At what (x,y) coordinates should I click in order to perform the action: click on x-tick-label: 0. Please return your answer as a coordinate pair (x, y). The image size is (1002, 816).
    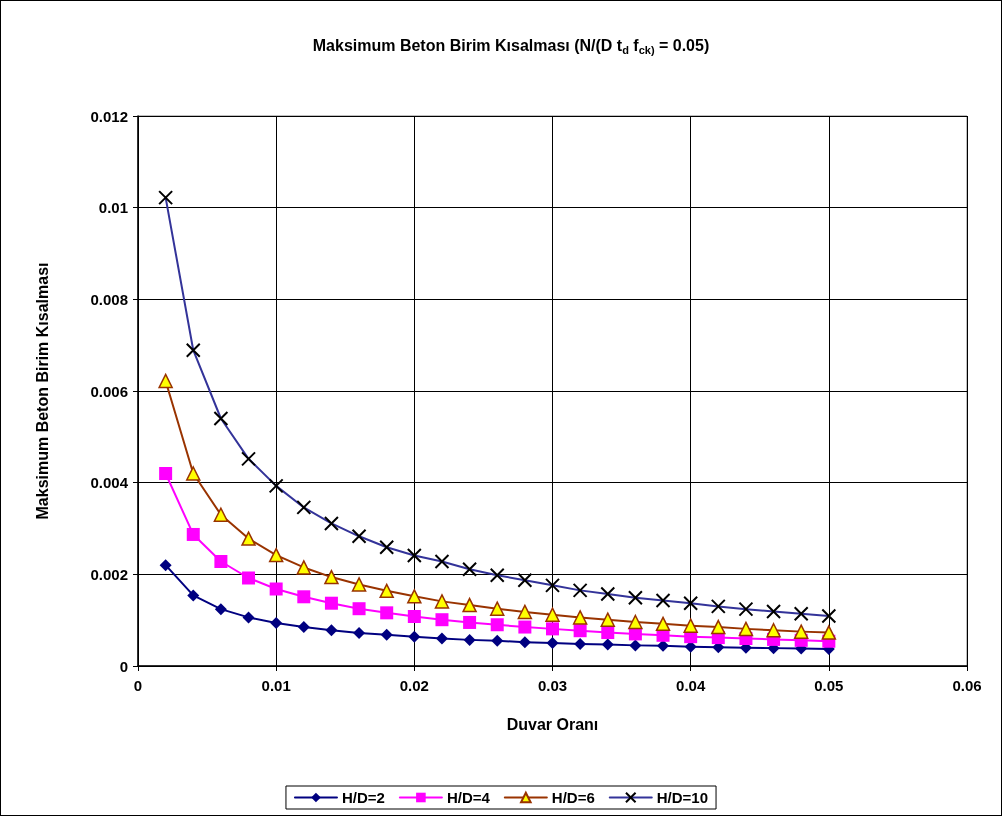
    Looking at the image, I should click on (138, 685).